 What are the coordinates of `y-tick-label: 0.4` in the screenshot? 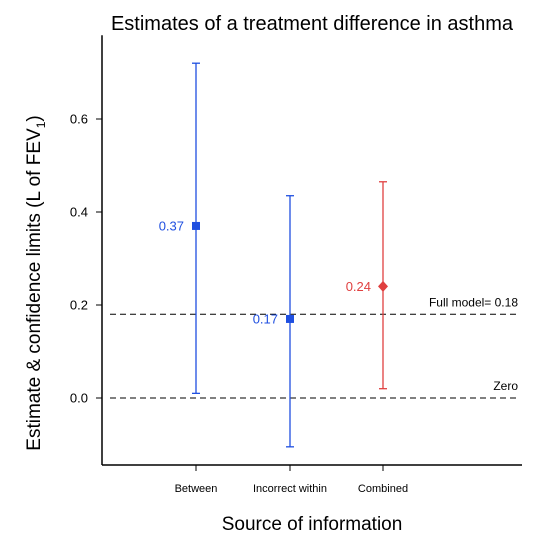 It's located at (79, 212).